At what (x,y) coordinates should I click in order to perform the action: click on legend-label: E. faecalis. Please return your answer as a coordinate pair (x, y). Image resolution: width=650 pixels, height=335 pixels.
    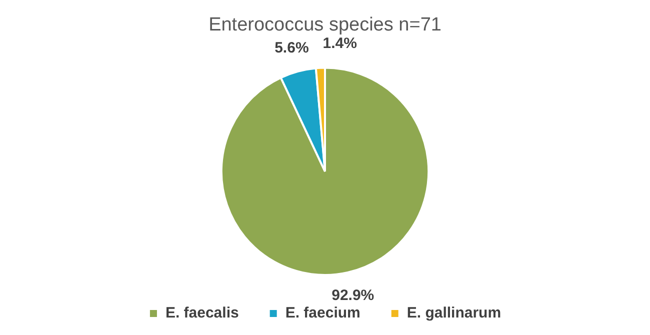
    Looking at the image, I should click on (202, 313).